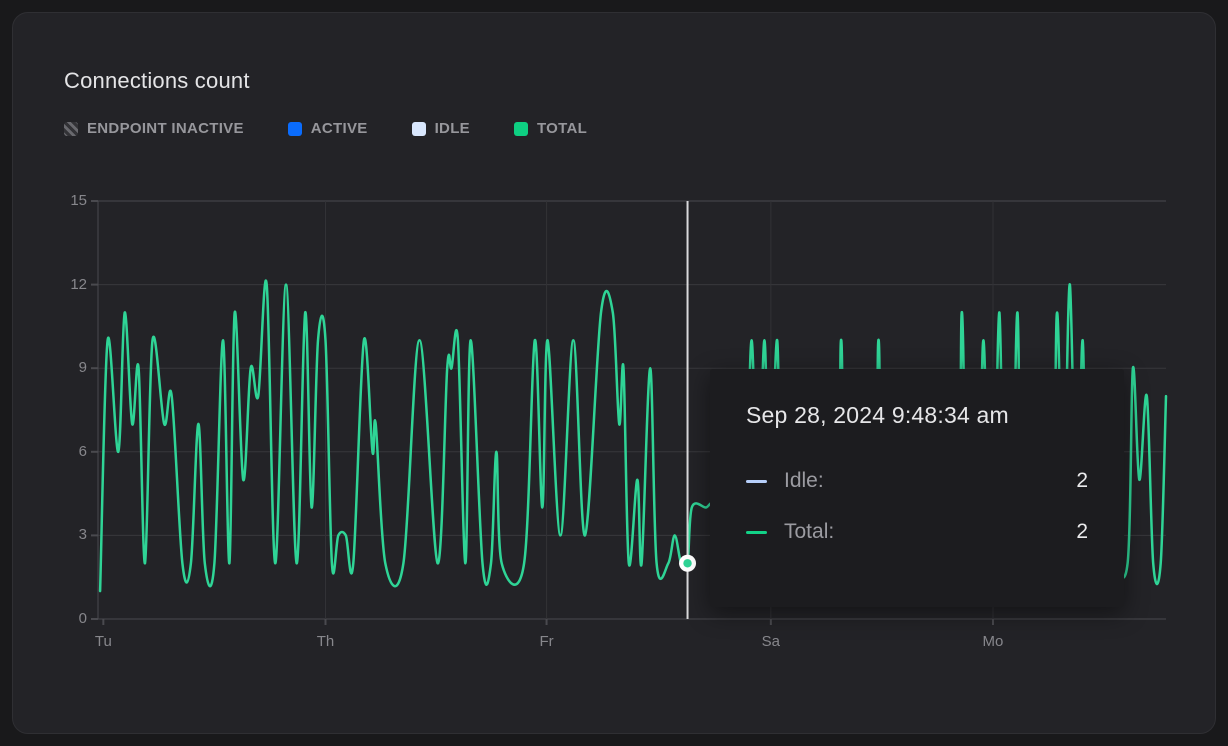 This screenshot has height=746, width=1228. Describe the element at coordinates (50, 409) in the screenshot. I see `y-axis-labels: 0 3 6 9 12 15` at that location.